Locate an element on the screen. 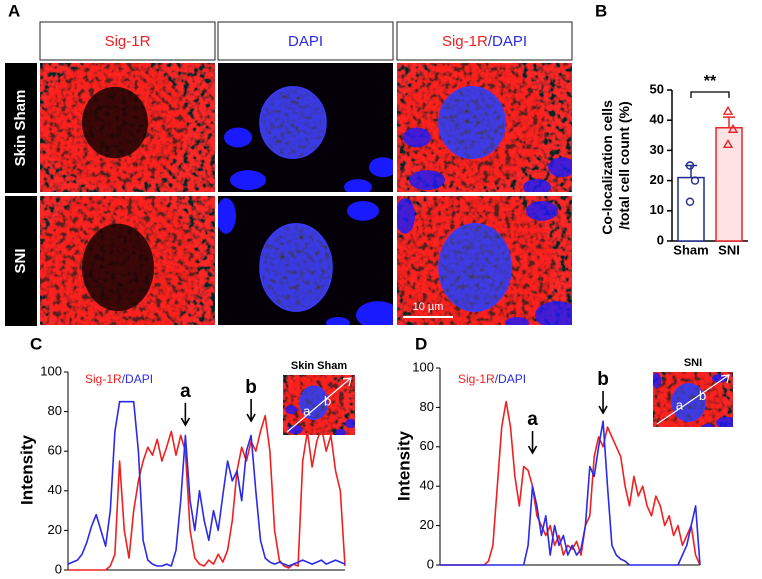 This screenshot has width=762, height=579. panel-label: A is located at coordinates (14, 10).